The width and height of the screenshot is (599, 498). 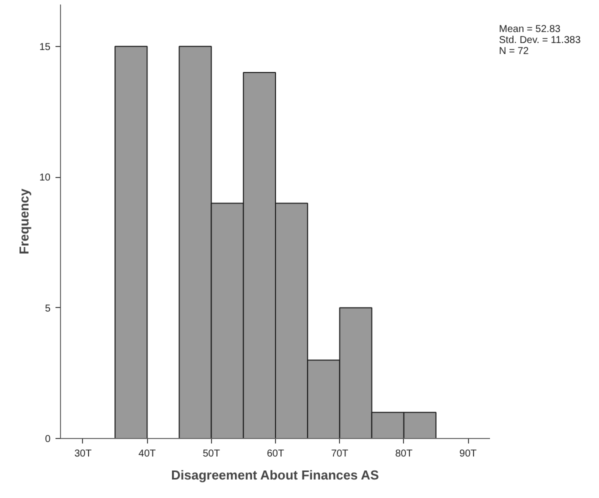 What do you see at coordinates (275, 475) in the screenshot?
I see `x-axis-title: Disagreement About Finances AS` at bounding box center [275, 475].